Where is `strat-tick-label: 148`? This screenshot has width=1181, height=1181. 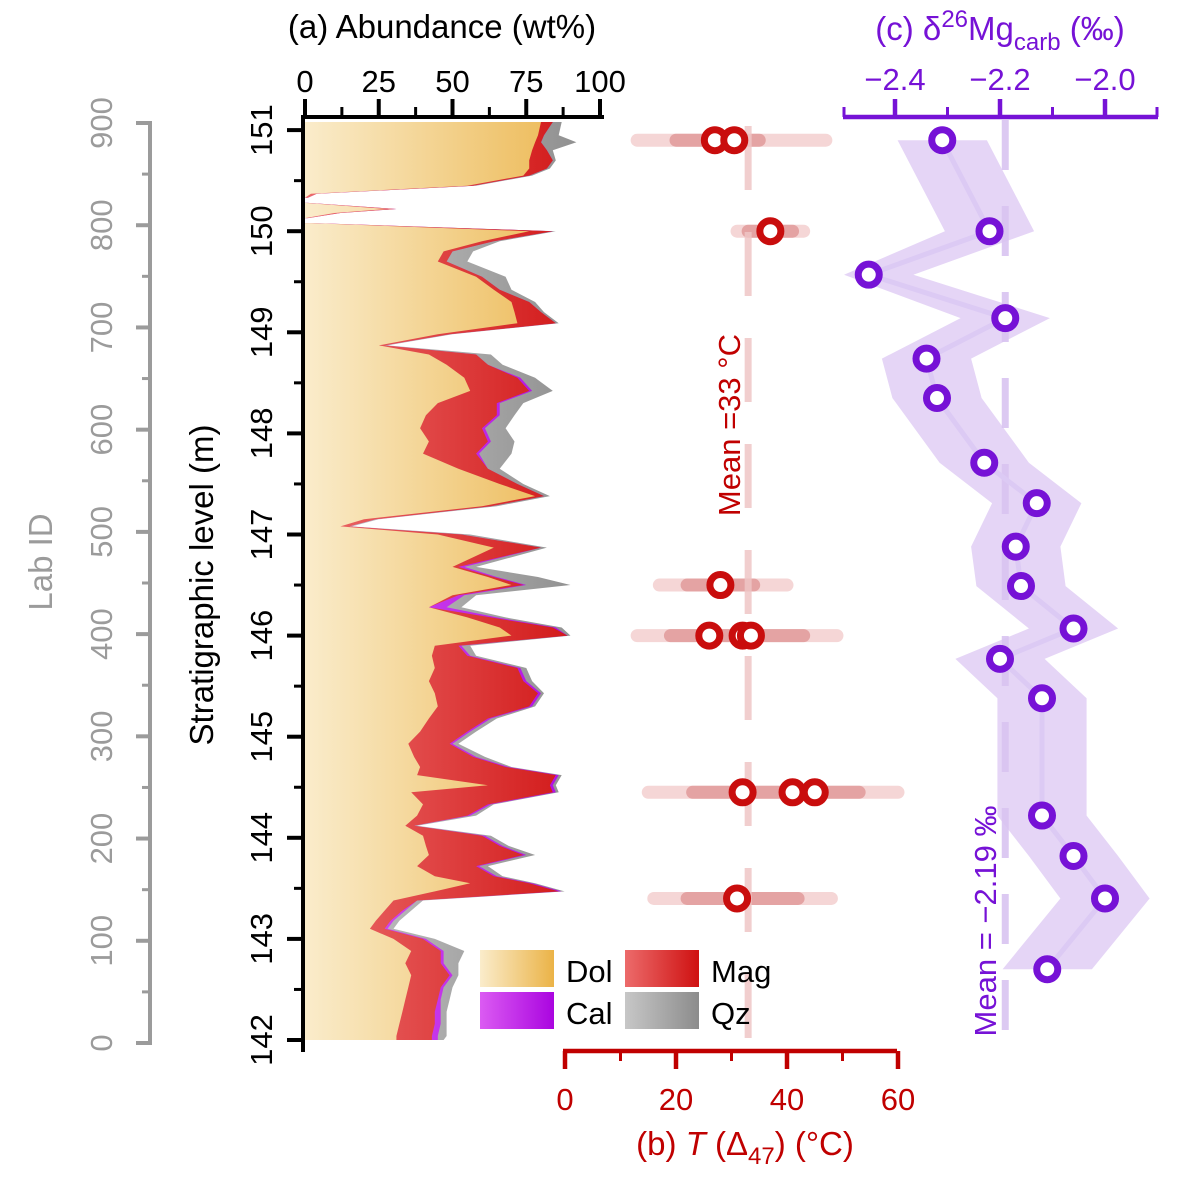
strat-tick-label: 148 is located at coordinates (261, 434).